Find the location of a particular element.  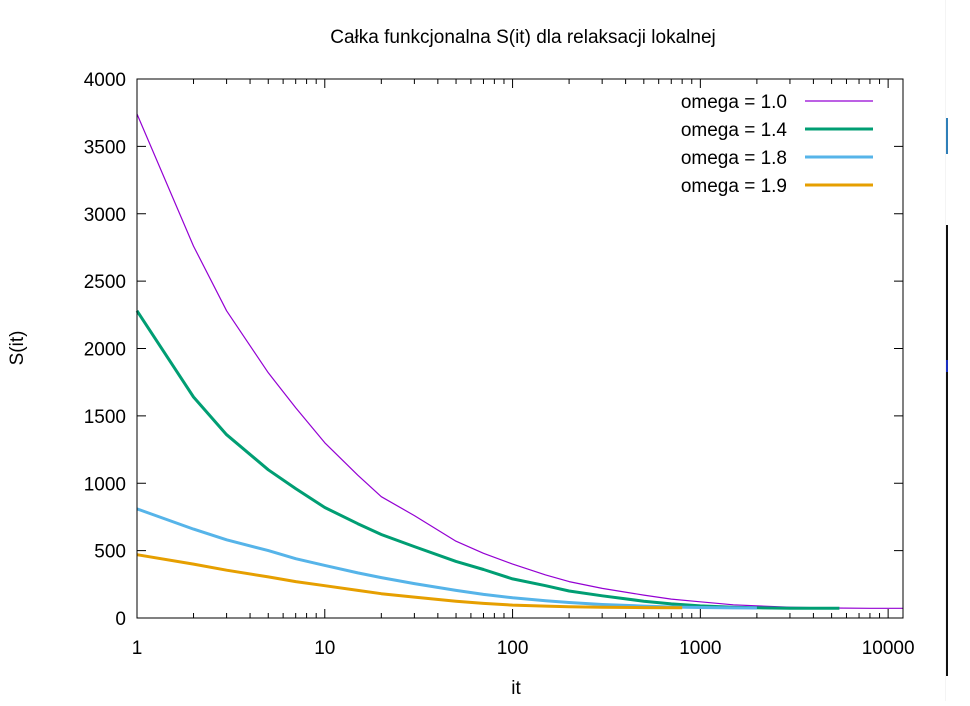

y-tick-label: 500 is located at coordinates (110, 552).